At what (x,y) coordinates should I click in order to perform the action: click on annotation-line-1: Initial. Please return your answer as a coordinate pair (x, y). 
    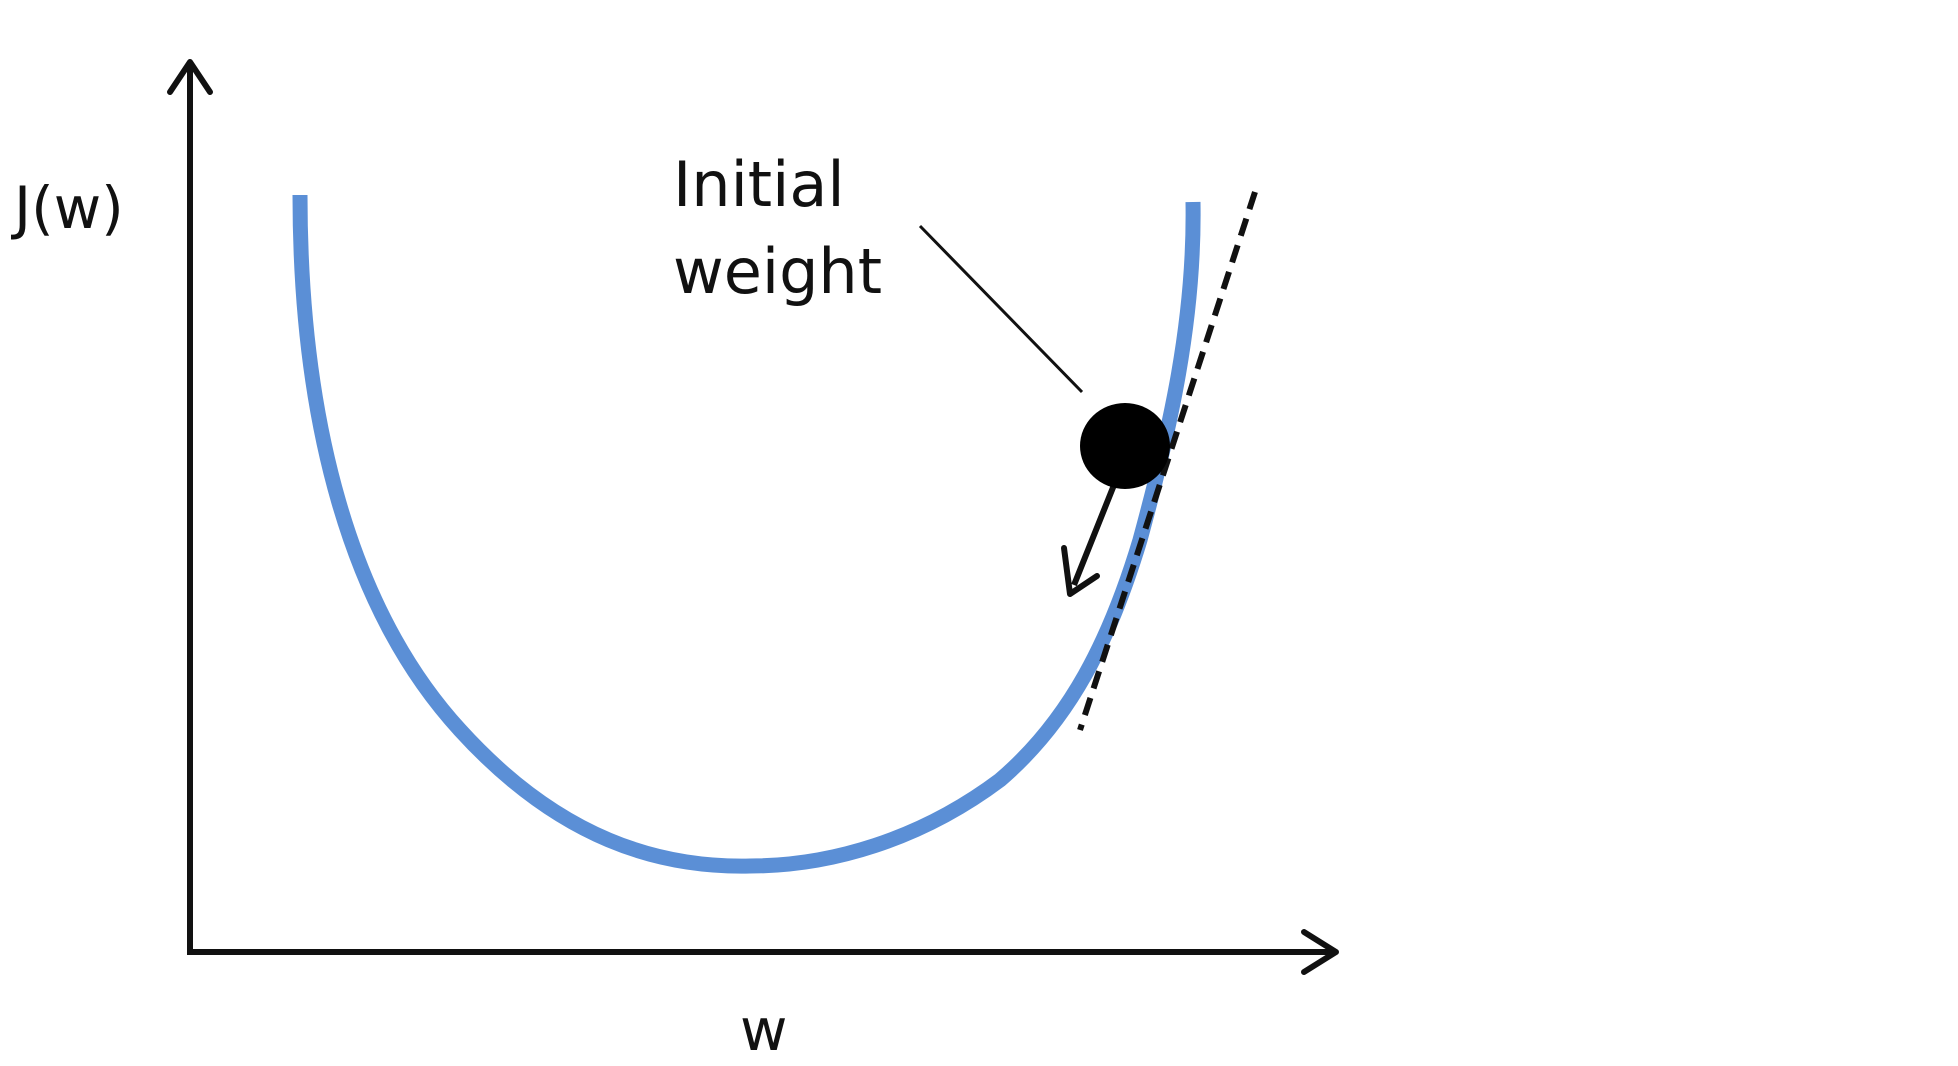
    Looking at the image, I should click on (759, 184).